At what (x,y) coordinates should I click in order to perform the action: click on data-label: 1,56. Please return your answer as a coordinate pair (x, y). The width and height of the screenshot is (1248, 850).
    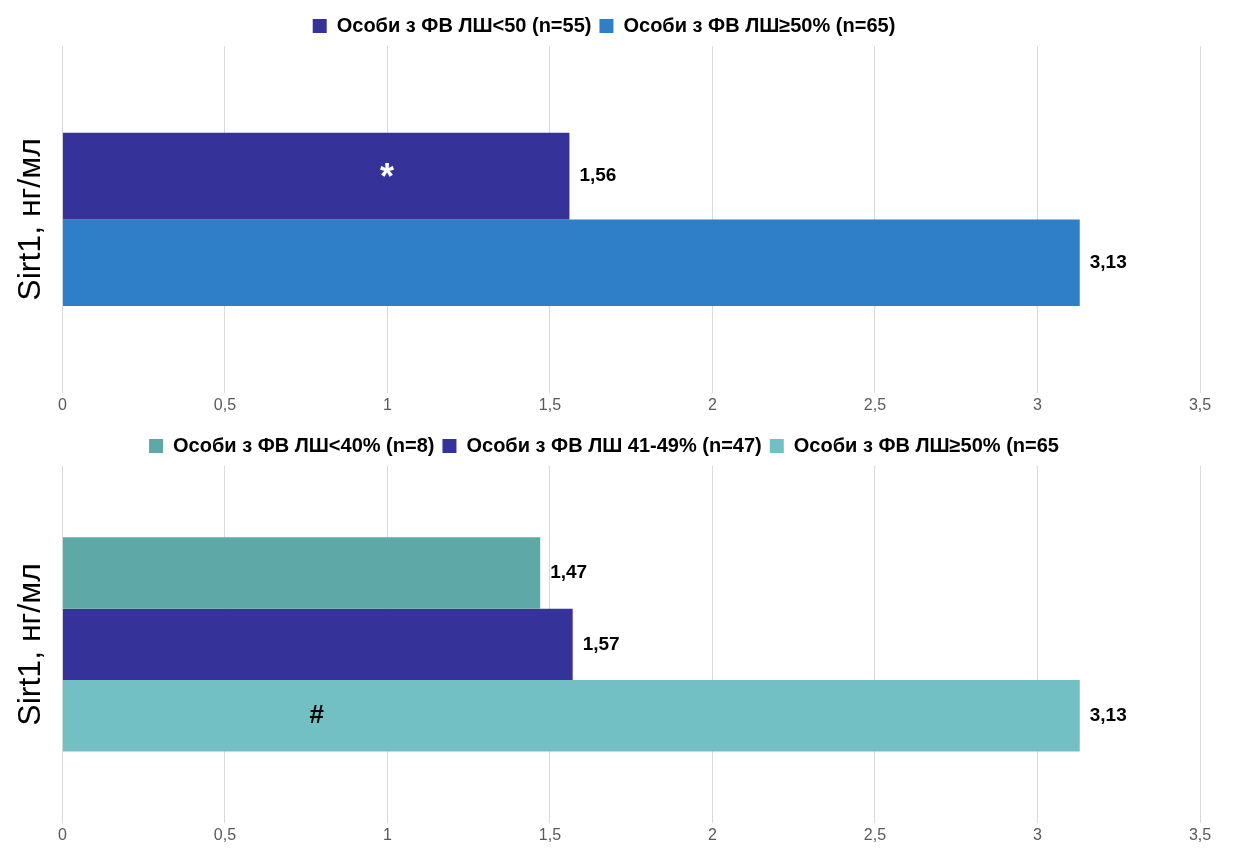
    Looking at the image, I should click on (598, 175).